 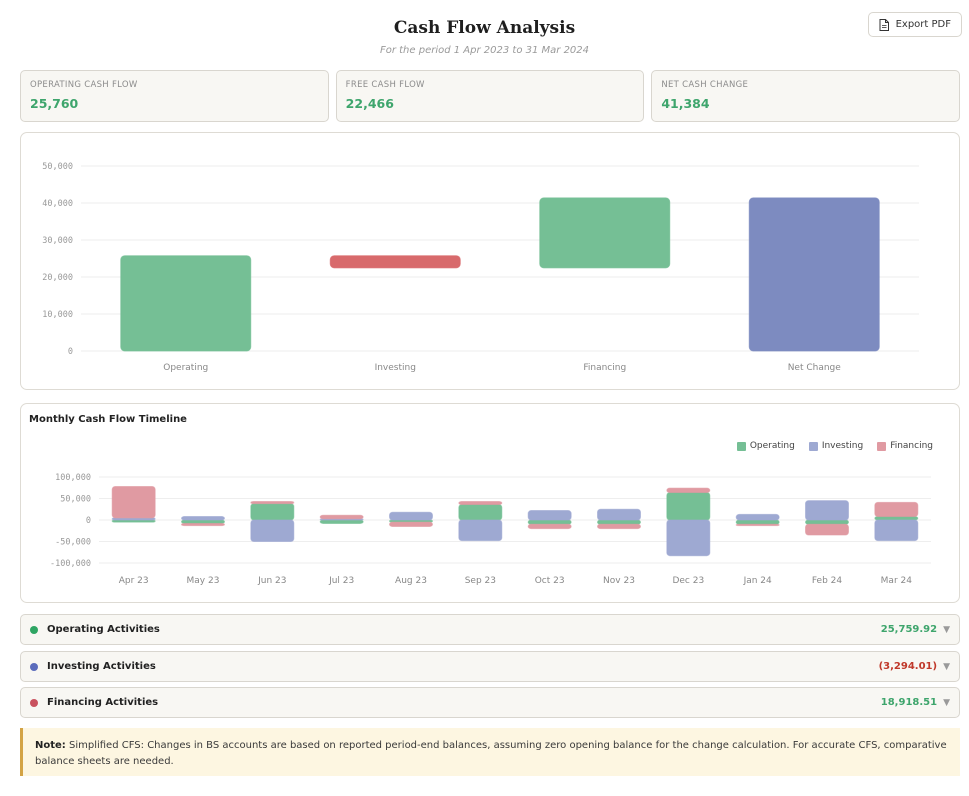 What do you see at coordinates (806, 96) in the screenshot?
I see `kpi-net-cash-change: NET CASH CHANGE 41,384` at bounding box center [806, 96].